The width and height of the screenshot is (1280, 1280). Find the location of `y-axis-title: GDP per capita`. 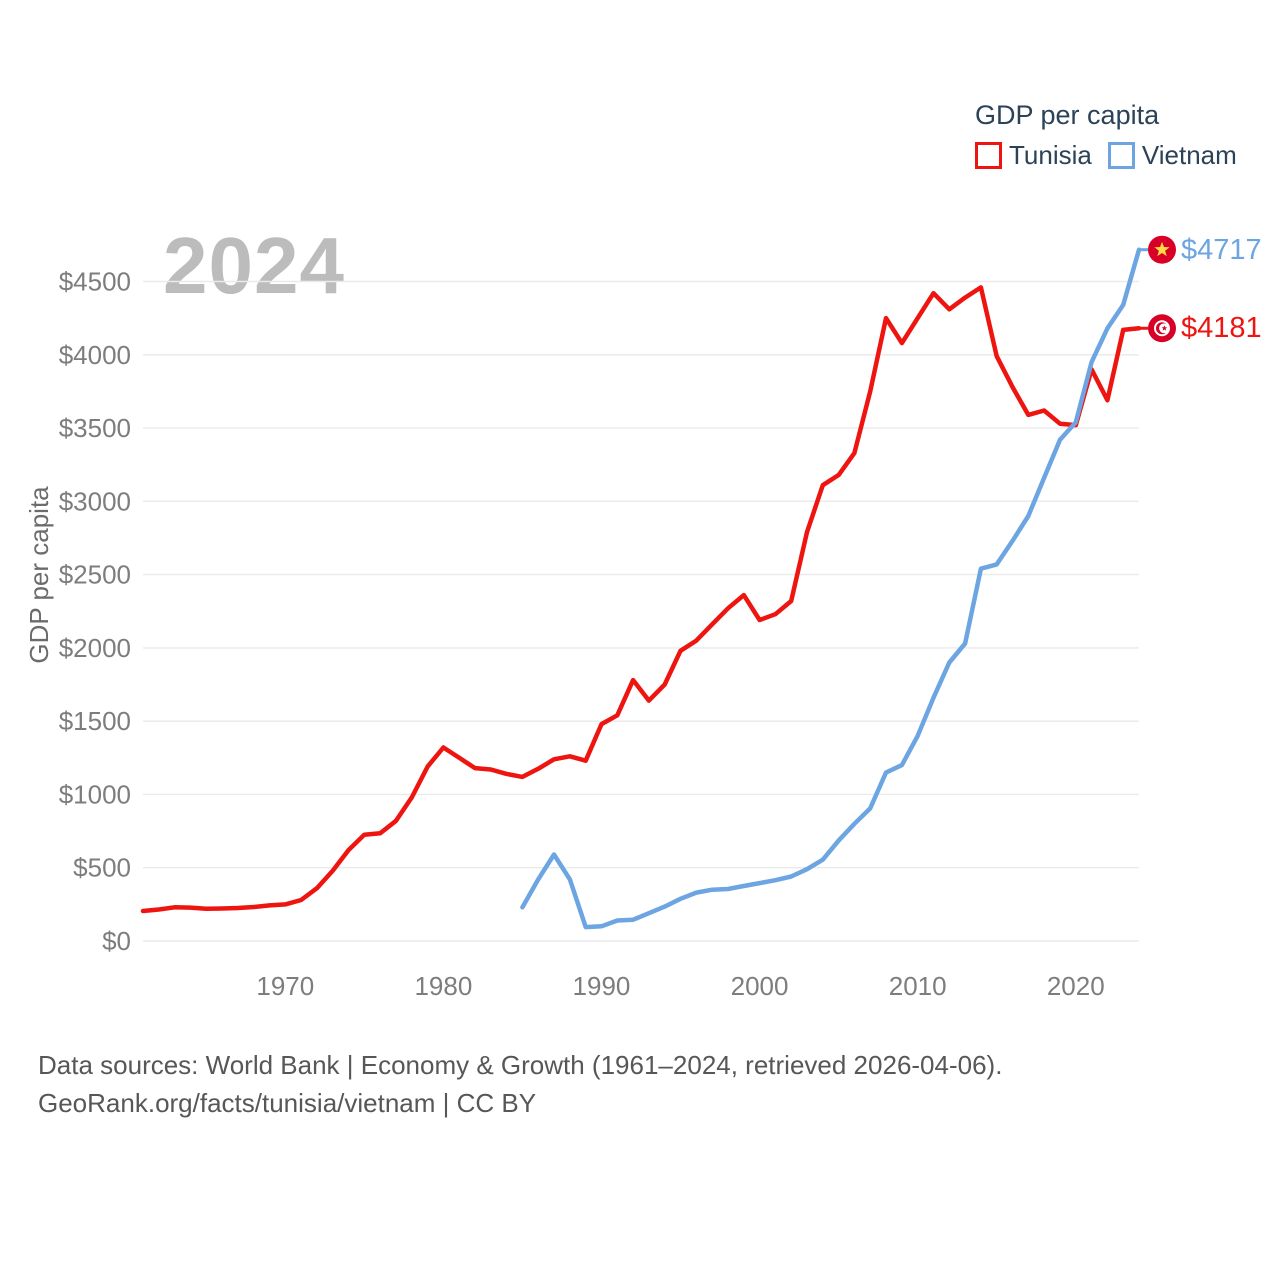

y-axis-title: GDP per capita is located at coordinates (39, 575).